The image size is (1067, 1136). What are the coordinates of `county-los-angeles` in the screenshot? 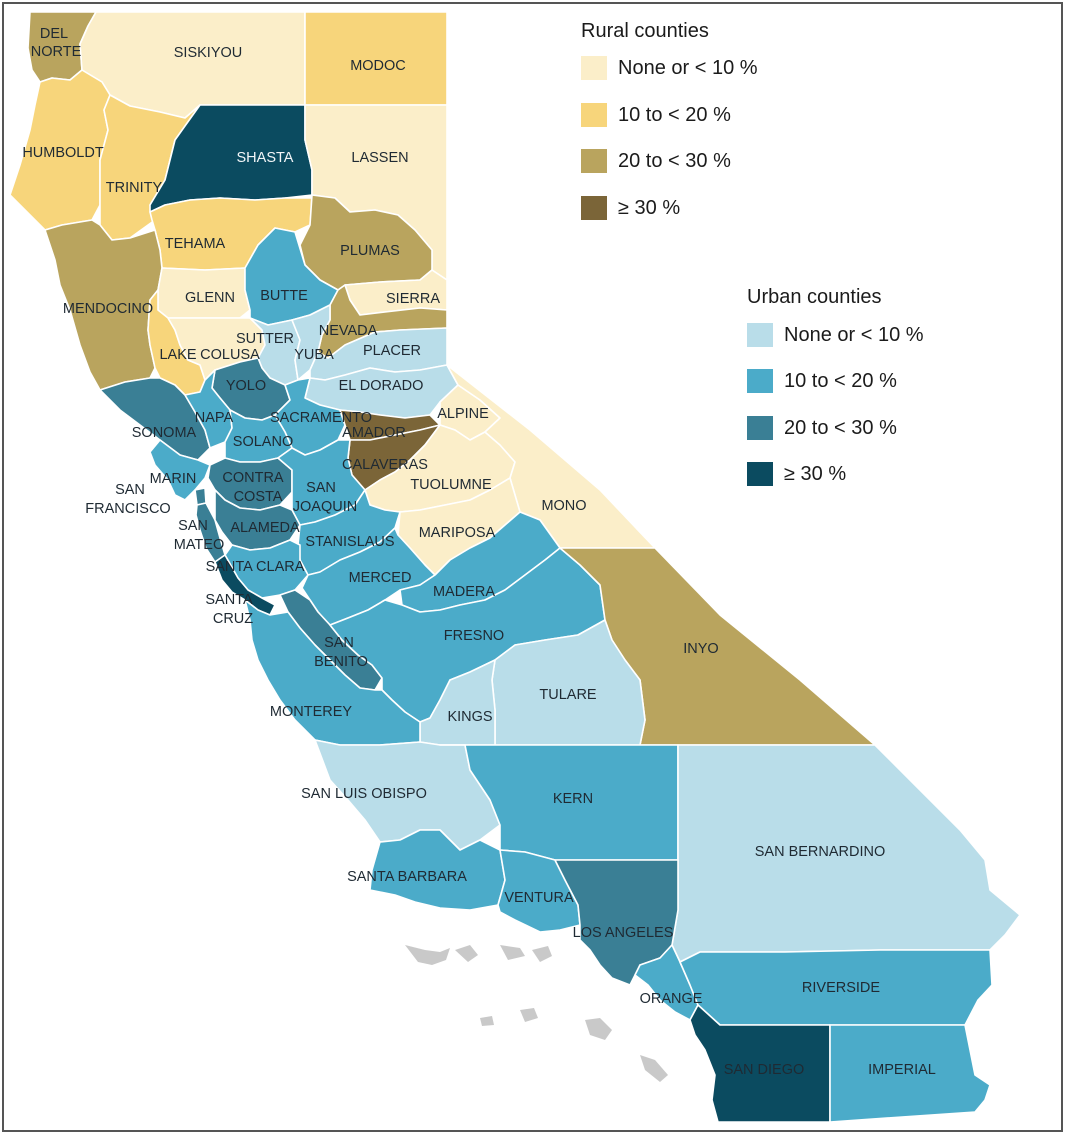 It's located at (616, 922).